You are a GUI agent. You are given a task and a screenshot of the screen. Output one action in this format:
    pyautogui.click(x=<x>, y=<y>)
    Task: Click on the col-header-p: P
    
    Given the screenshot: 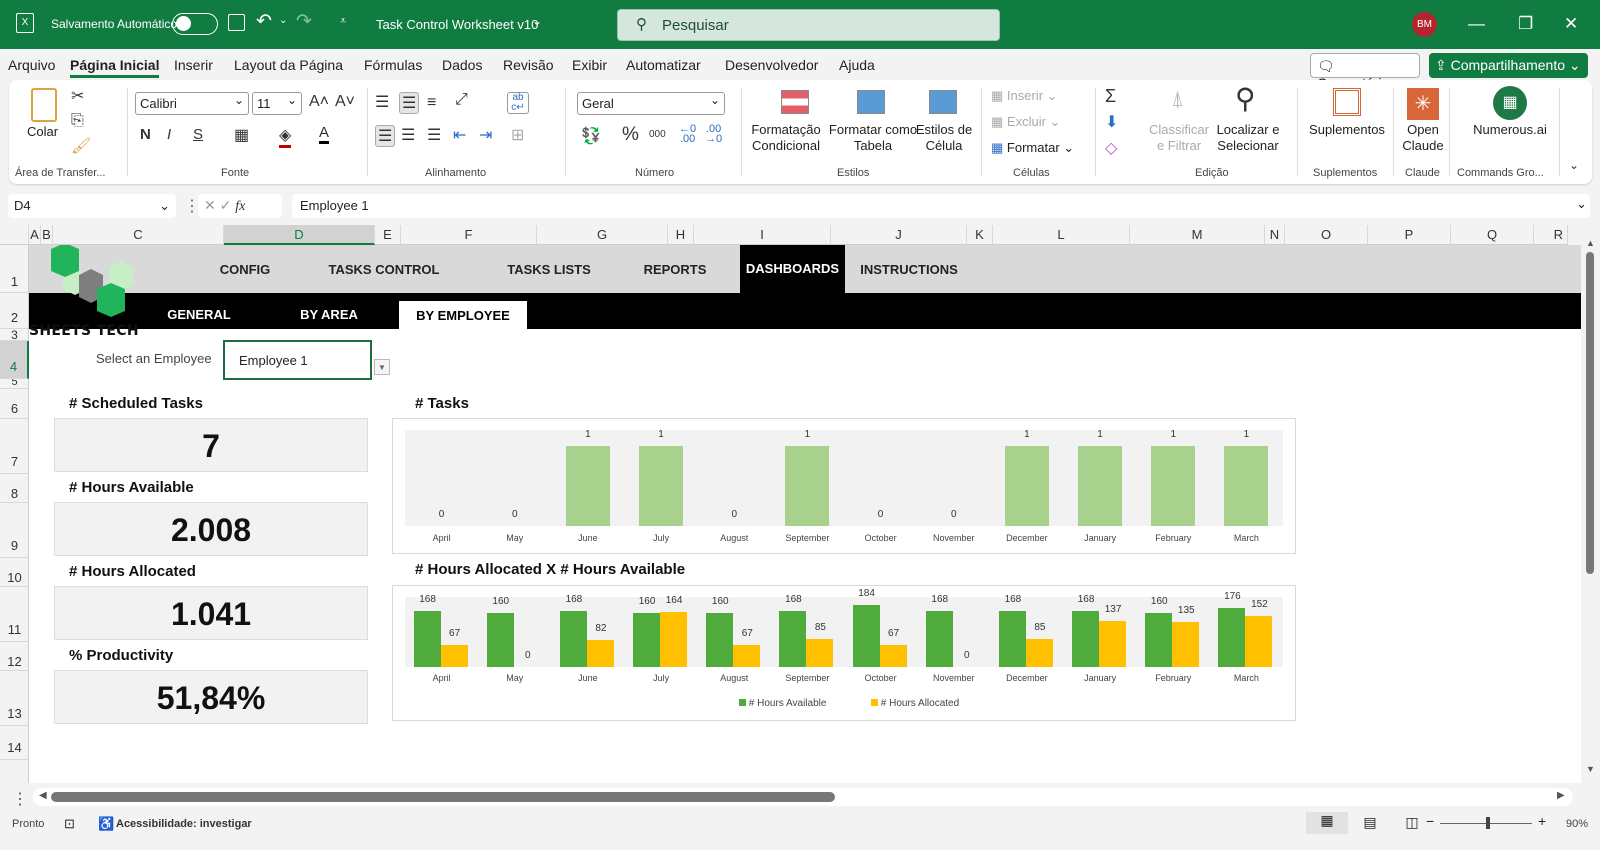 What is the action you would take?
    pyautogui.click(x=1409, y=235)
    